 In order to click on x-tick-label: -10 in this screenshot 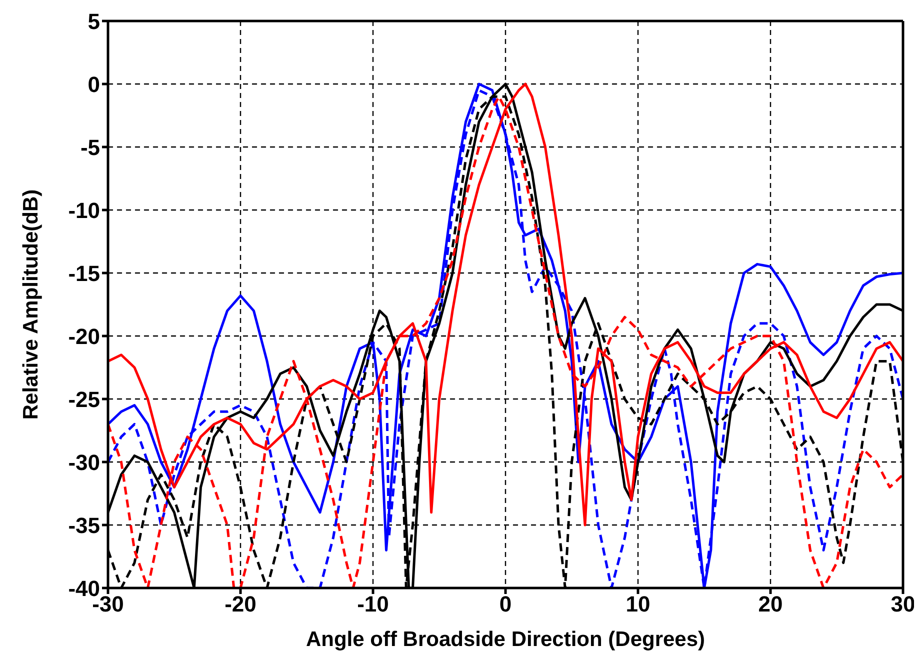, I will do `click(373, 604)`.